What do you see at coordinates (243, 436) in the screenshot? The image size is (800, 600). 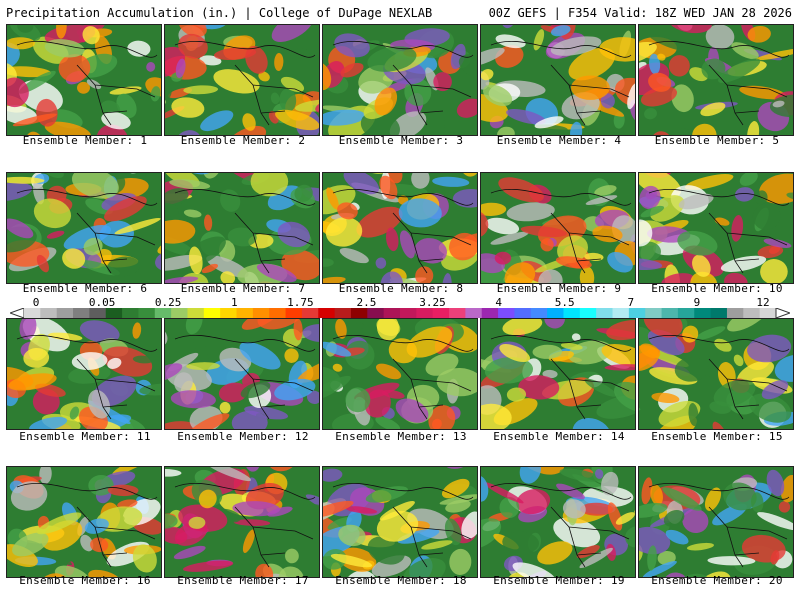 I see `ensemble-member-label: Ensemble Member: 12` at bounding box center [243, 436].